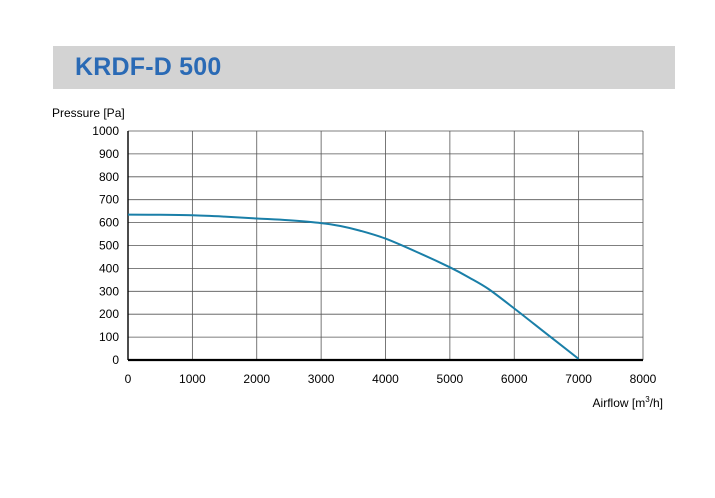  What do you see at coordinates (321, 379) in the screenshot?
I see `x-tick-label: 3000` at bounding box center [321, 379].